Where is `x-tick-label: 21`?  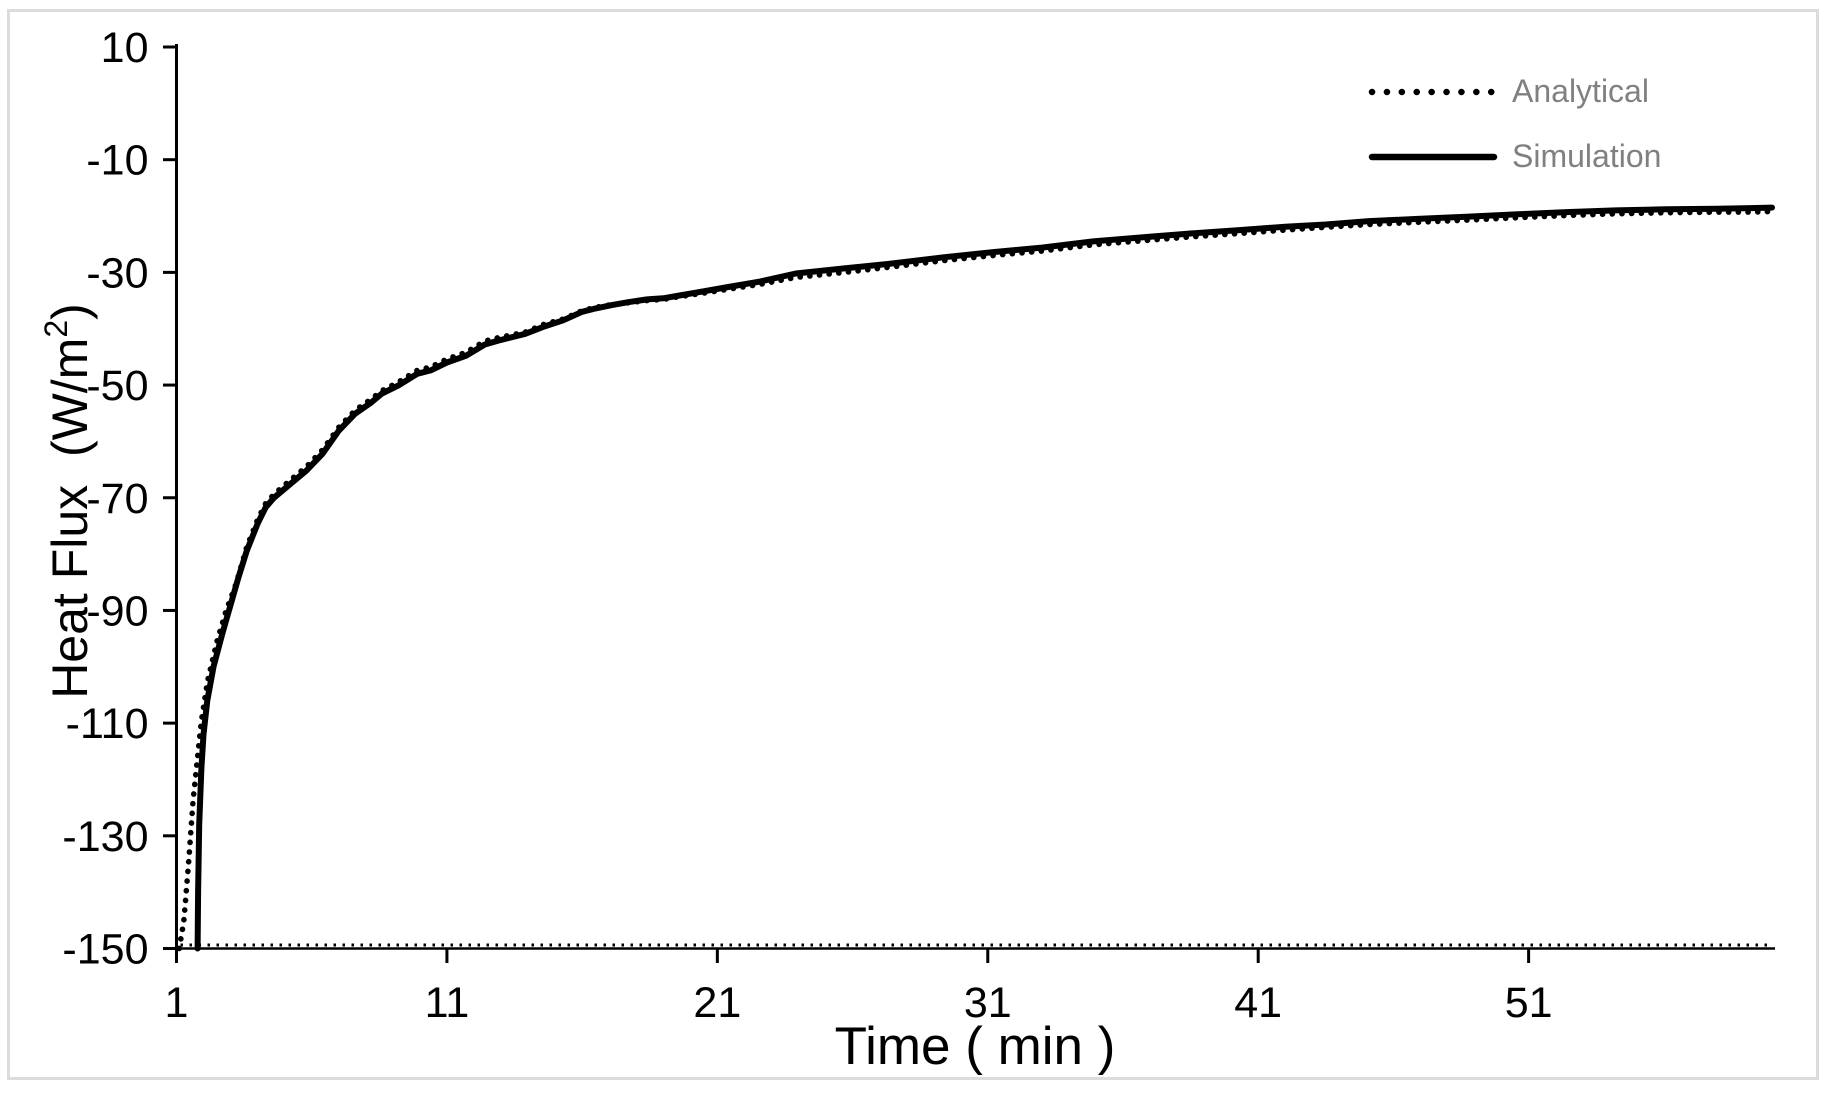 x-tick-label: 21 is located at coordinates (717, 1003).